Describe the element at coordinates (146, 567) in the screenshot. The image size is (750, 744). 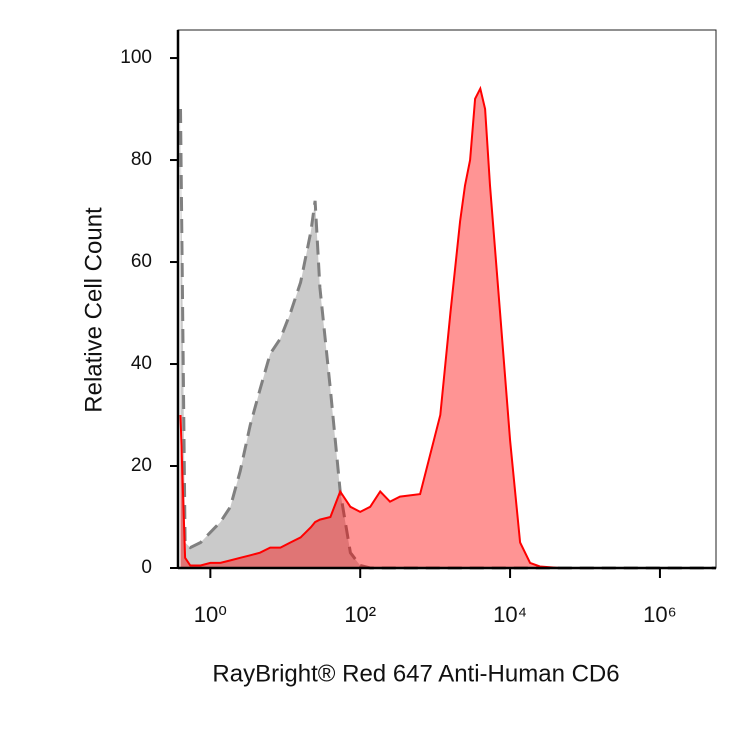
I see `y-tick-label: 0` at that location.